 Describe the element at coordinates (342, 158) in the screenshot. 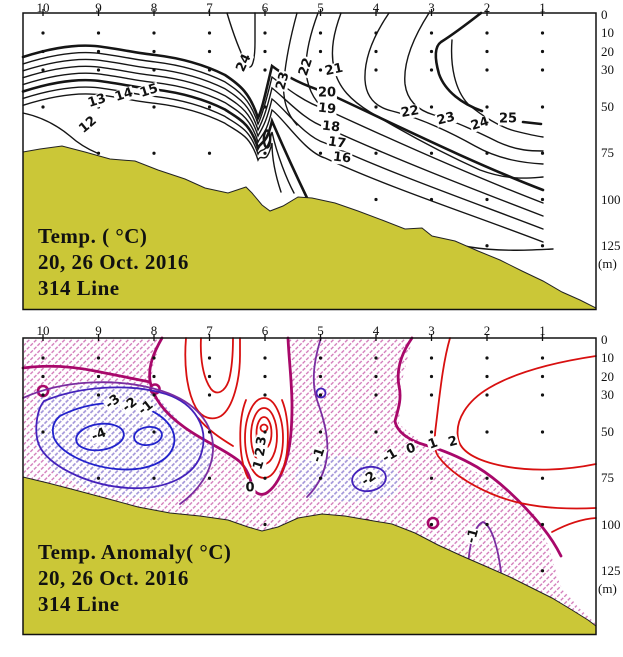

I see `contour-label: 16` at that location.